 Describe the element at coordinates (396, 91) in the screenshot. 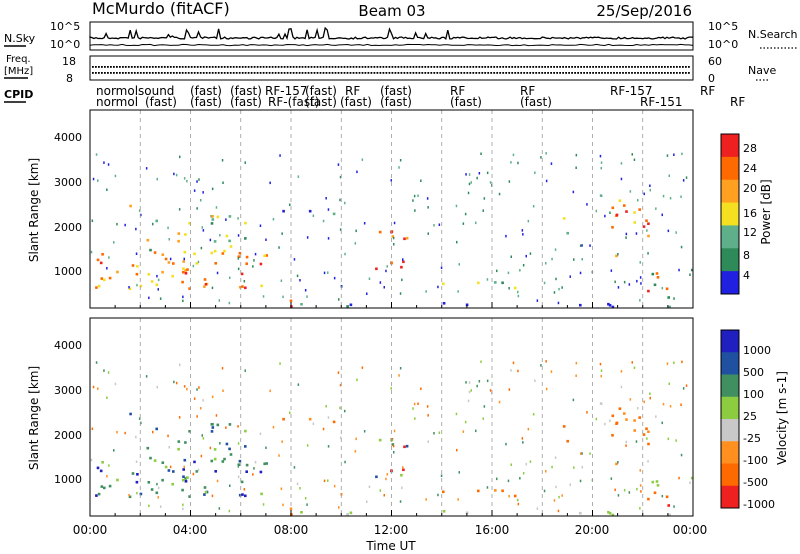

I see `cpid-label-top: (fast)` at that location.